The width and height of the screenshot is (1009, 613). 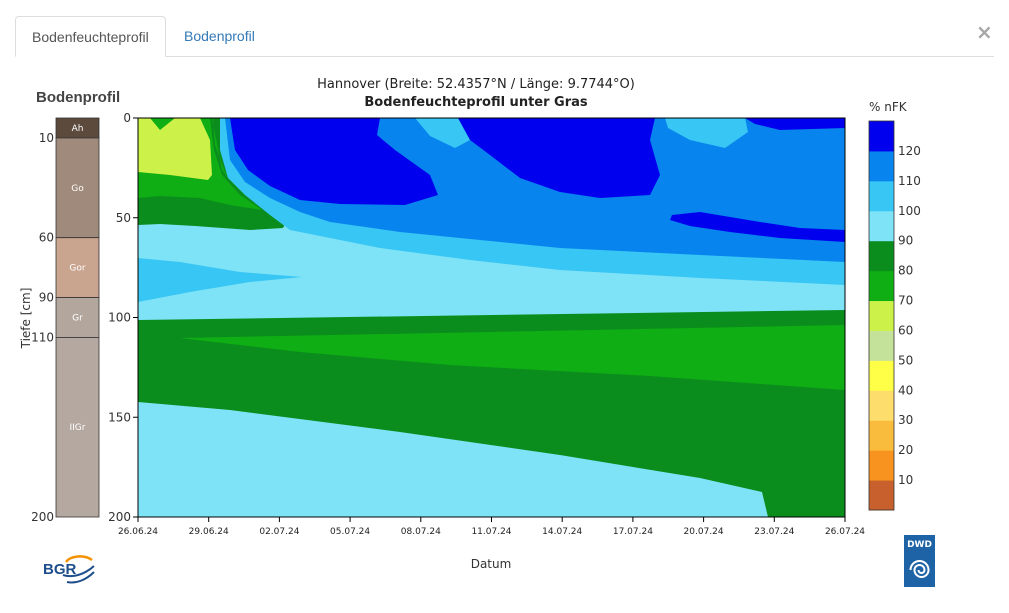 What do you see at coordinates (46, 138) in the screenshot?
I see `soil-depth-label: 10` at bounding box center [46, 138].